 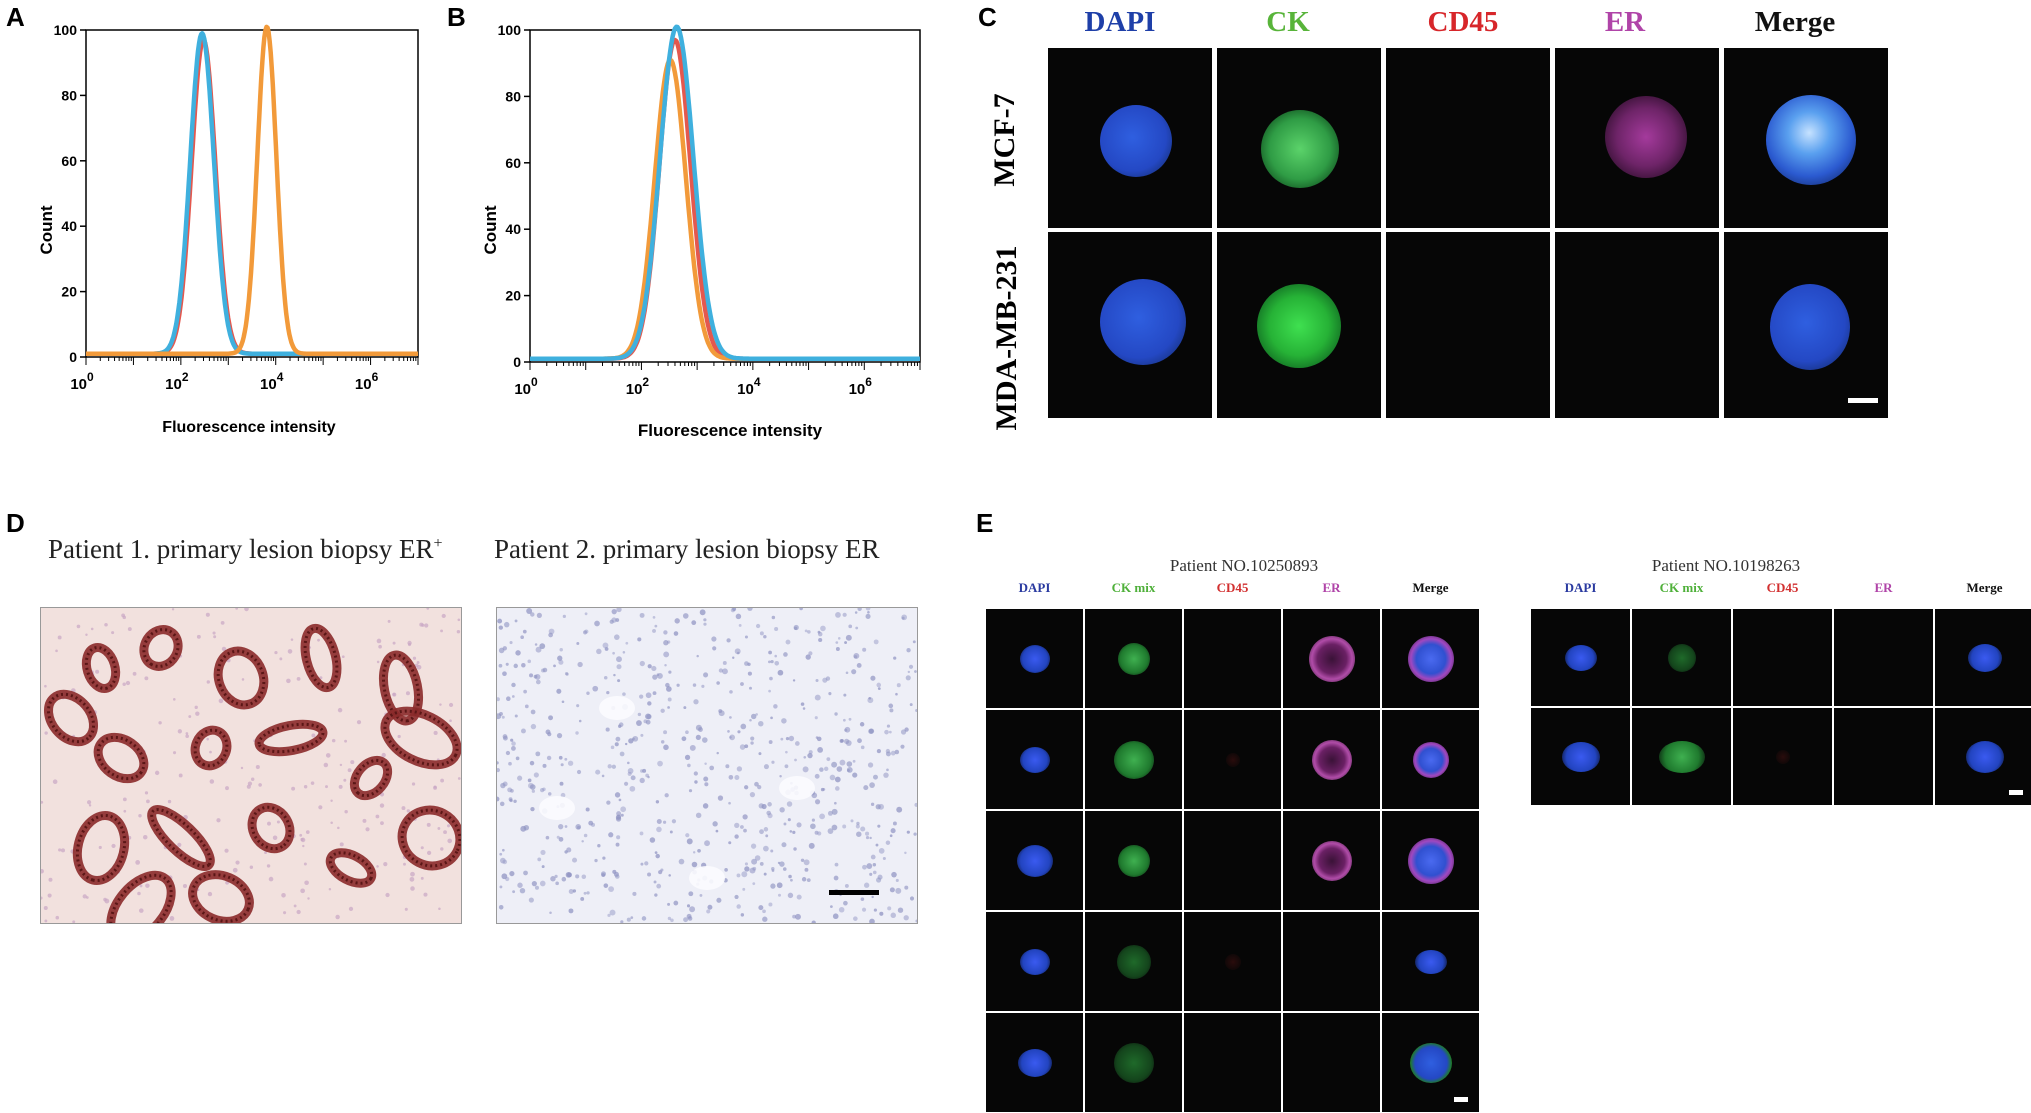 What do you see at coordinates (749, 386) in the screenshot?
I see `x-tick-label: 10⁴` at bounding box center [749, 386].